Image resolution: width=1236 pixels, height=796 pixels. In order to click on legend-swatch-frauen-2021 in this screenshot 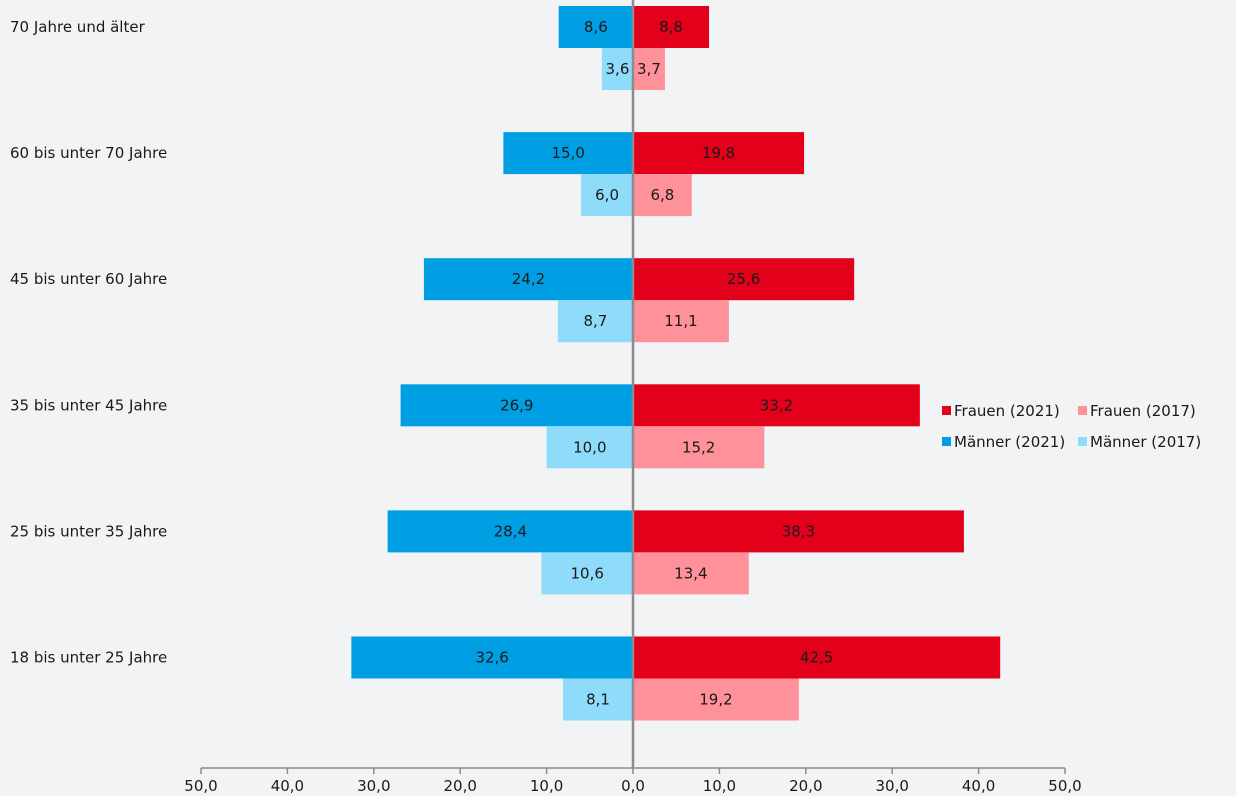, I will do `click(946, 410)`.